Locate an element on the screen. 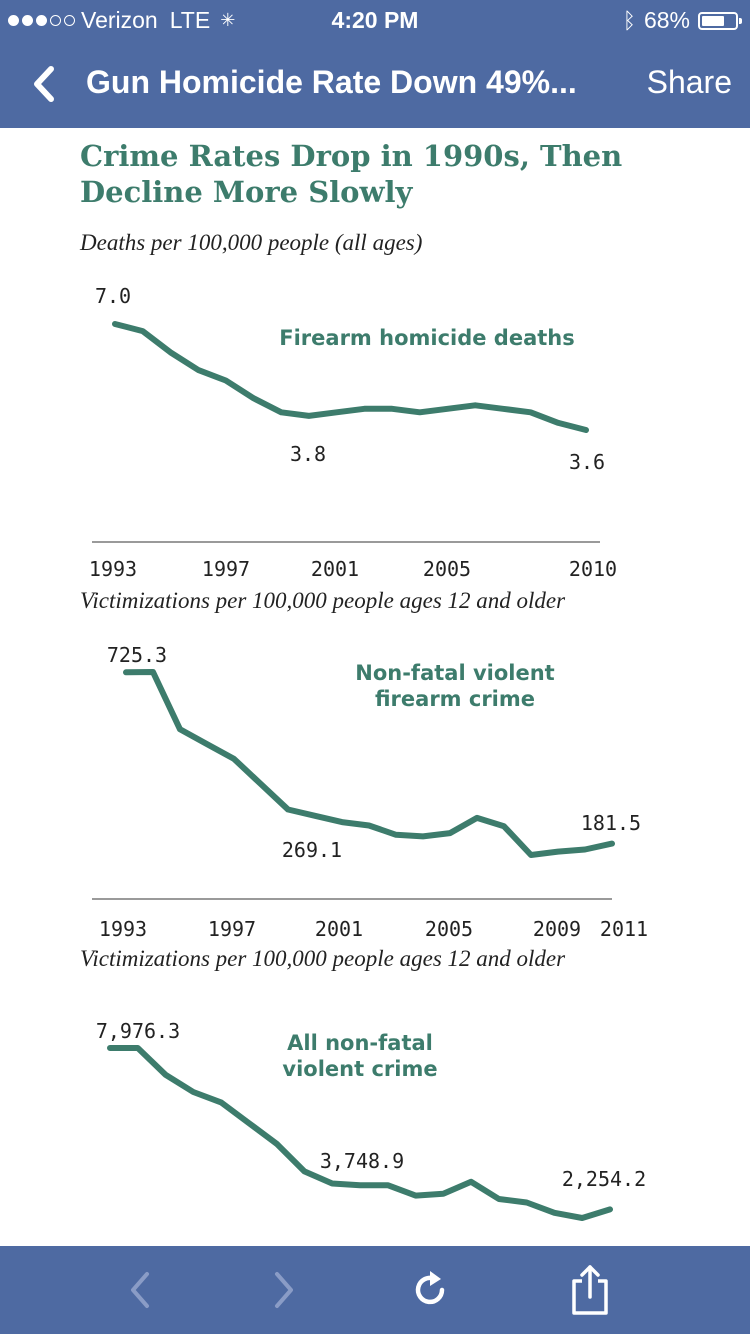 This screenshot has width=750, height=1334. chart-2-series-label: firearm crime is located at coordinates (455, 699).